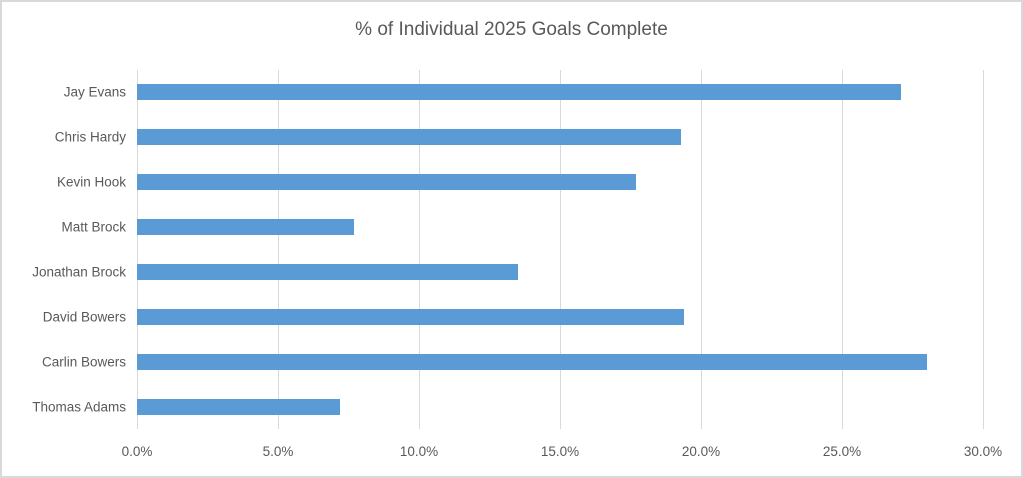 The height and width of the screenshot is (478, 1023). Describe the element at coordinates (419, 451) in the screenshot. I see `x-axis-tick-label: 10.0%` at that location.